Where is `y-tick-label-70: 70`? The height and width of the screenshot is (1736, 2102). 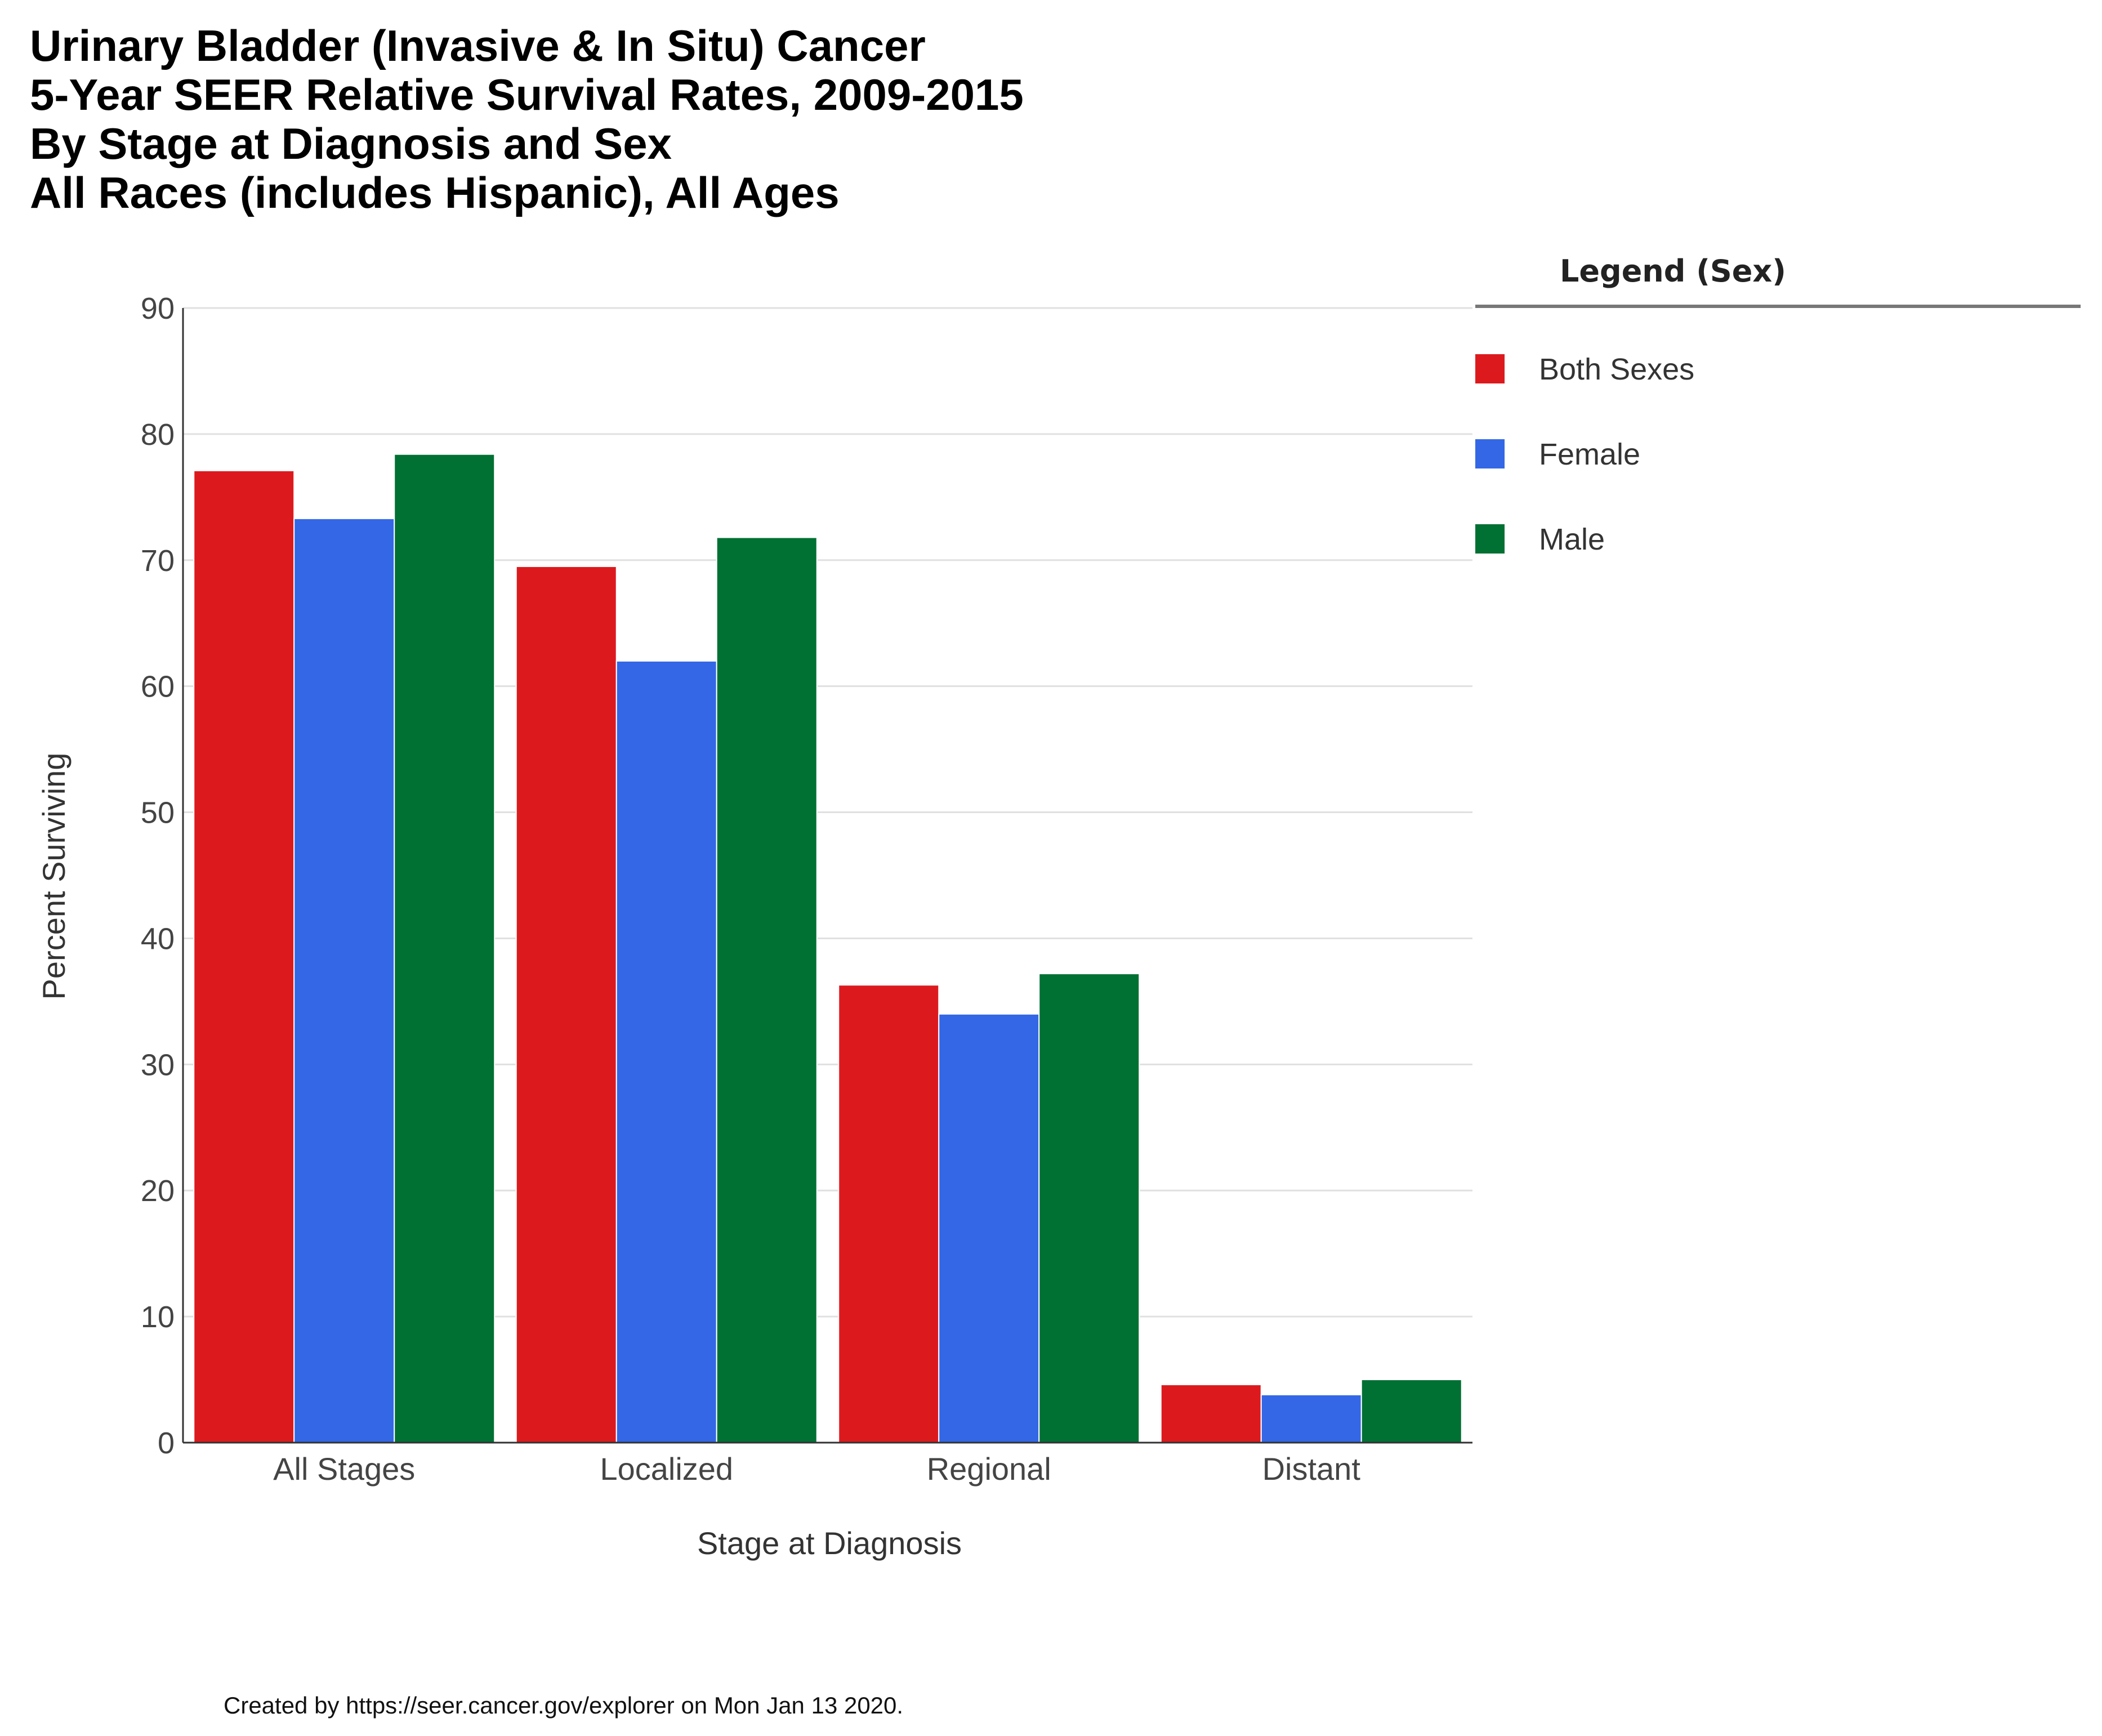 y-tick-label-70: 70 is located at coordinates (158, 561).